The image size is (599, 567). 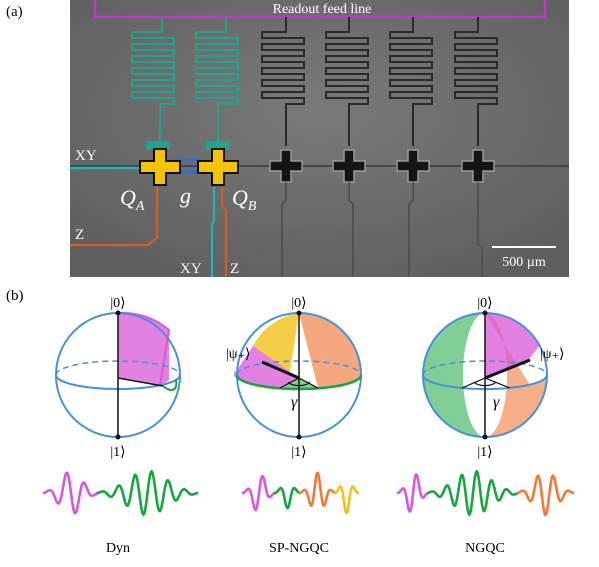 What do you see at coordinates (379, 81) in the screenshot?
I see `resonators-gray` at bounding box center [379, 81].